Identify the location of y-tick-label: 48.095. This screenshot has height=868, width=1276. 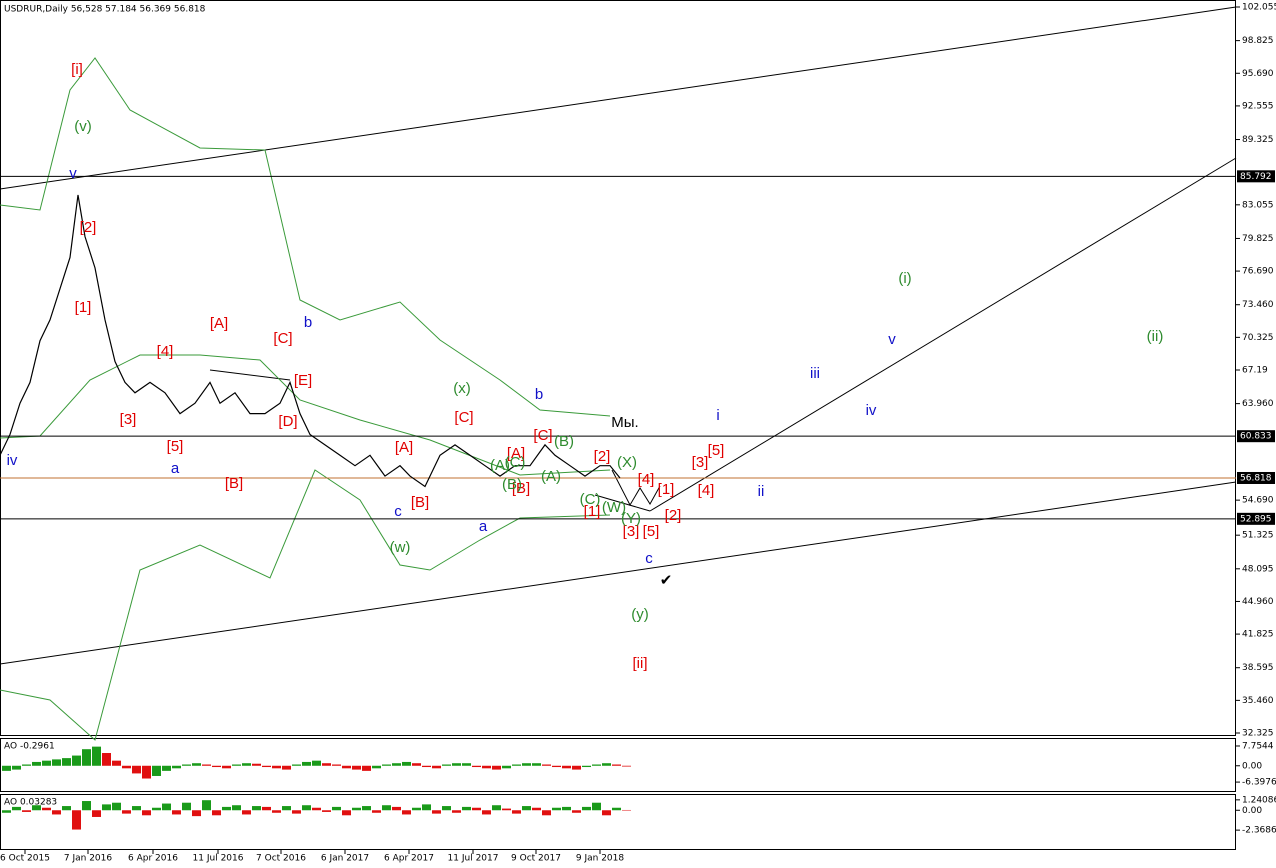
(1258, 569).